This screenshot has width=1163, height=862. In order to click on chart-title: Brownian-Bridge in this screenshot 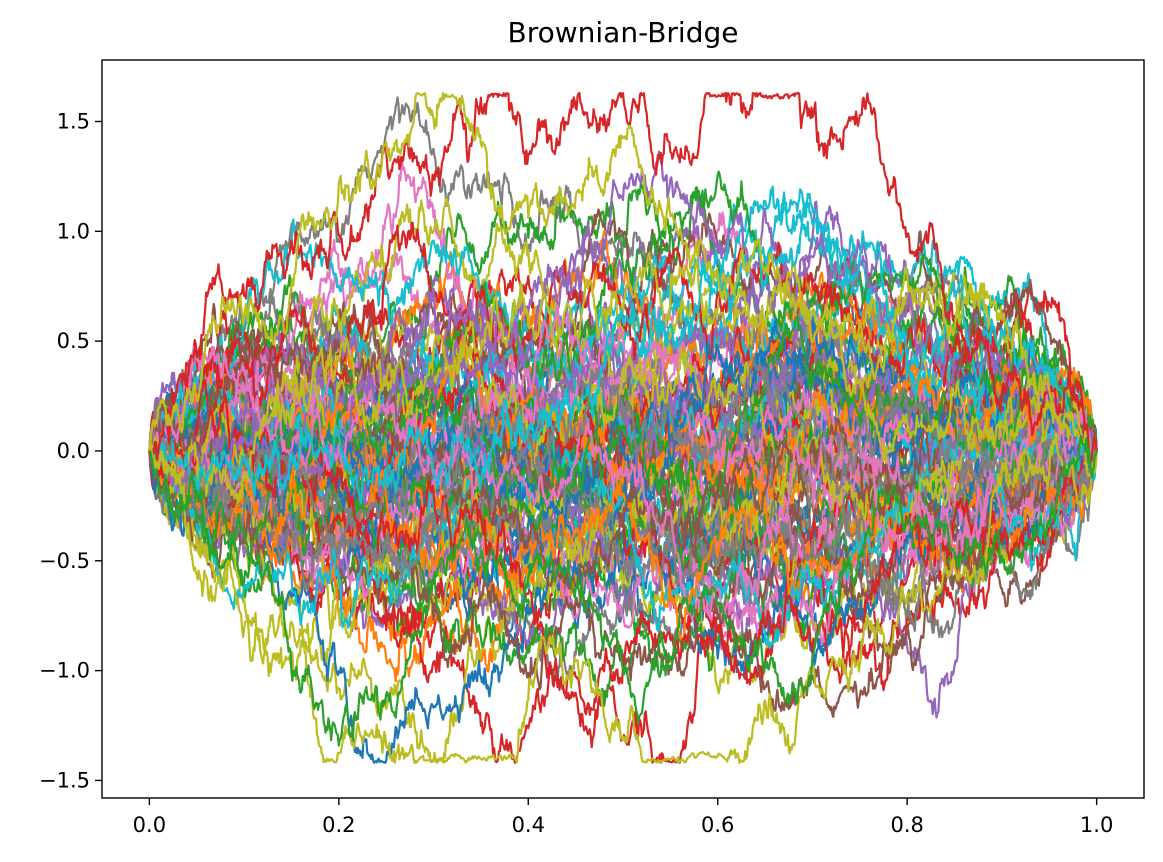, I will do `click(623, 32)`.